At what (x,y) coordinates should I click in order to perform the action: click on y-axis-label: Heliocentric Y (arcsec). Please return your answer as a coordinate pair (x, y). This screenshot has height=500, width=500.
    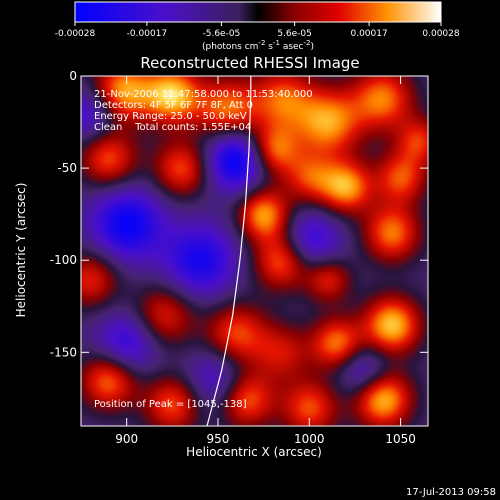
    Looking at the image, I should click on (21, 250).